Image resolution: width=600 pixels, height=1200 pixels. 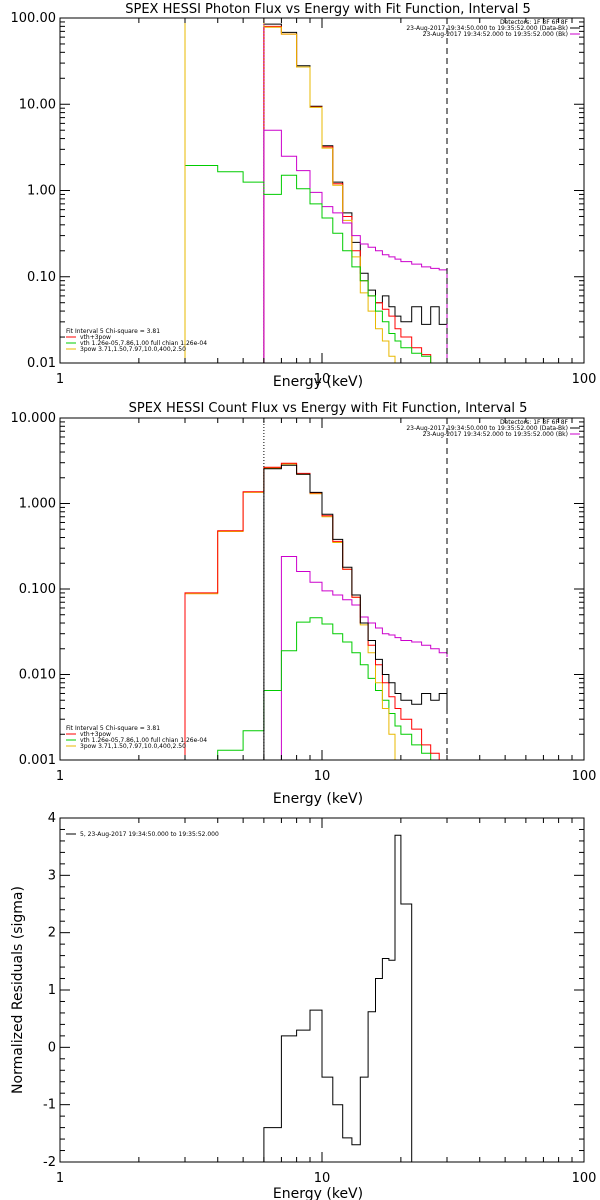 I want to click on y-tick-label: 100.00, so click(x=34, y=18).